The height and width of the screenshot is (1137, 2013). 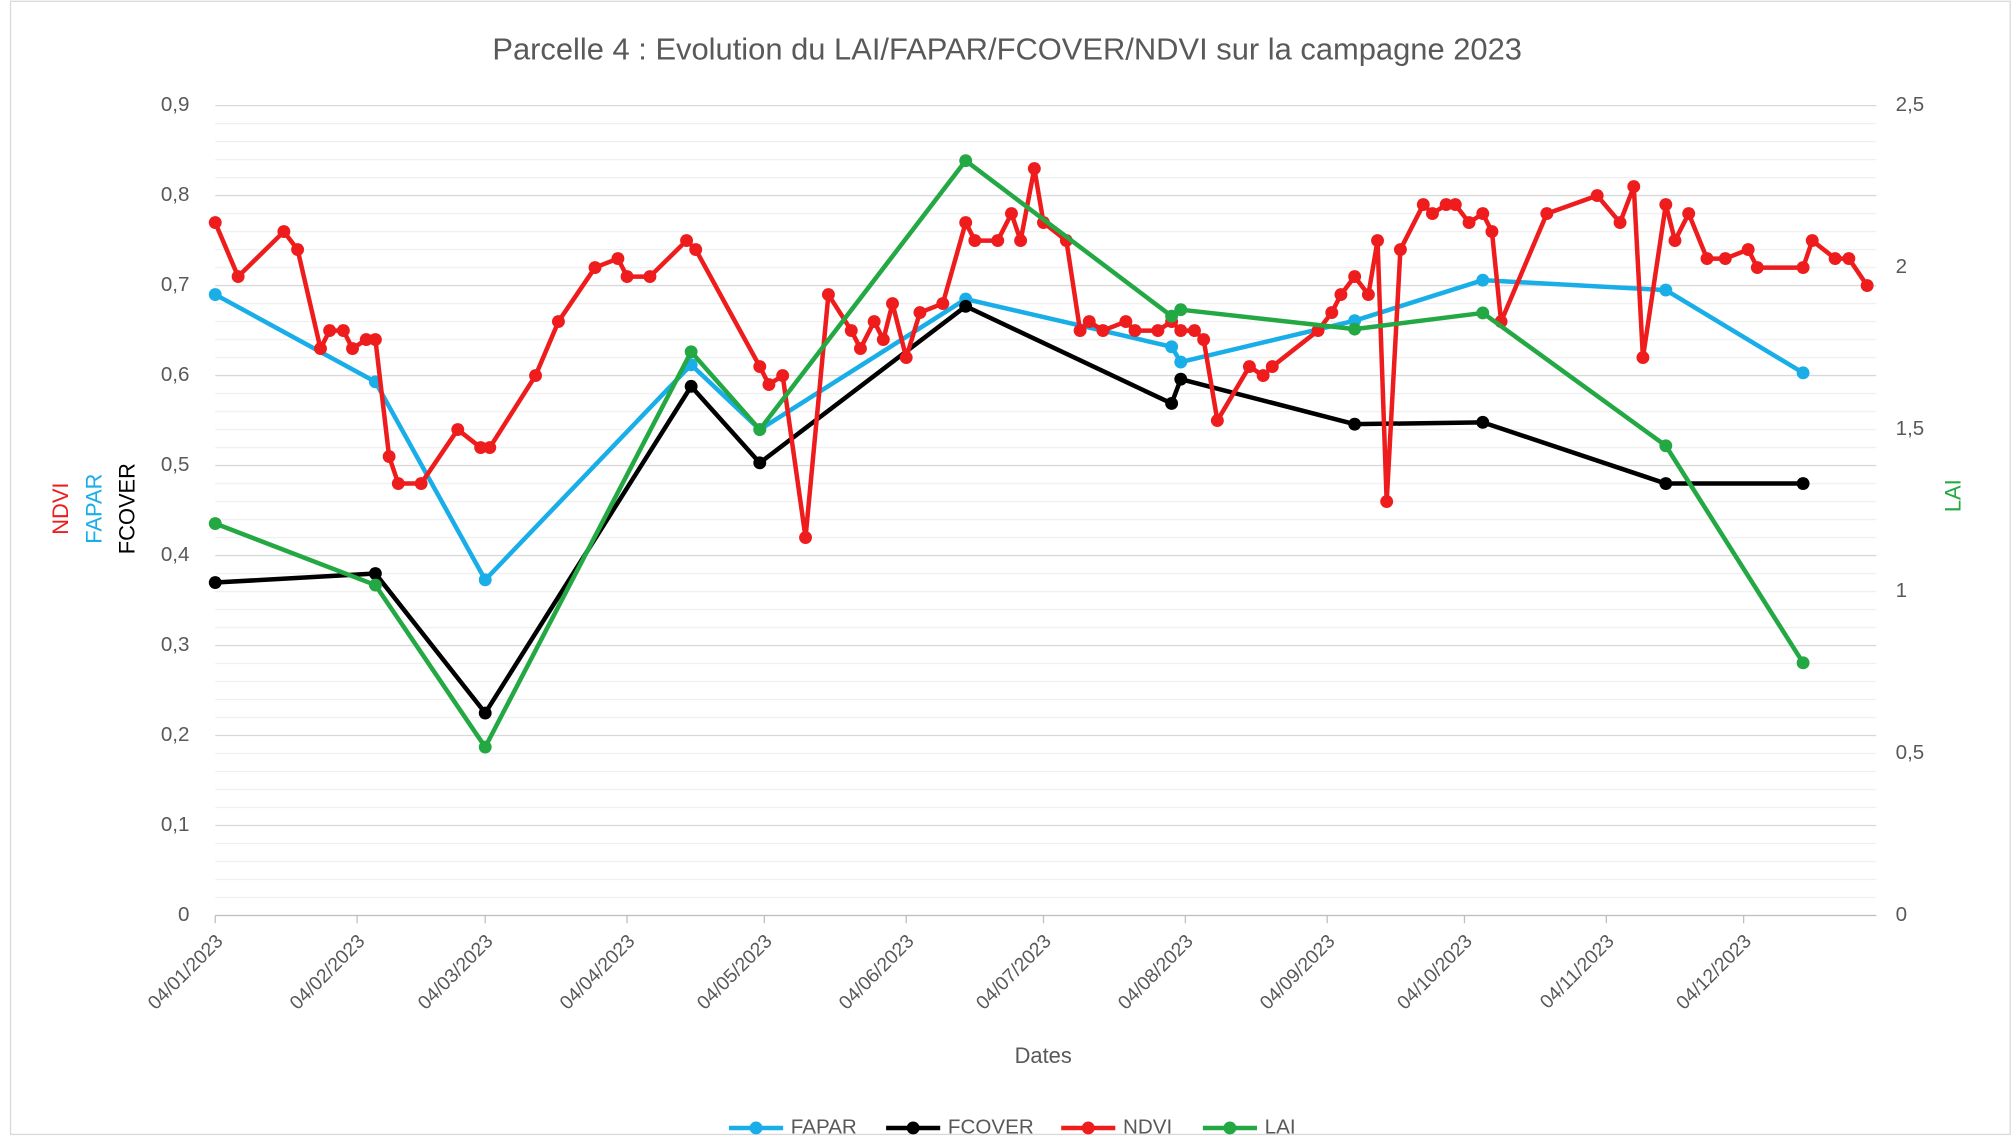 I want to click on legend-label: FAPAR, so click(x=824, y=1126).